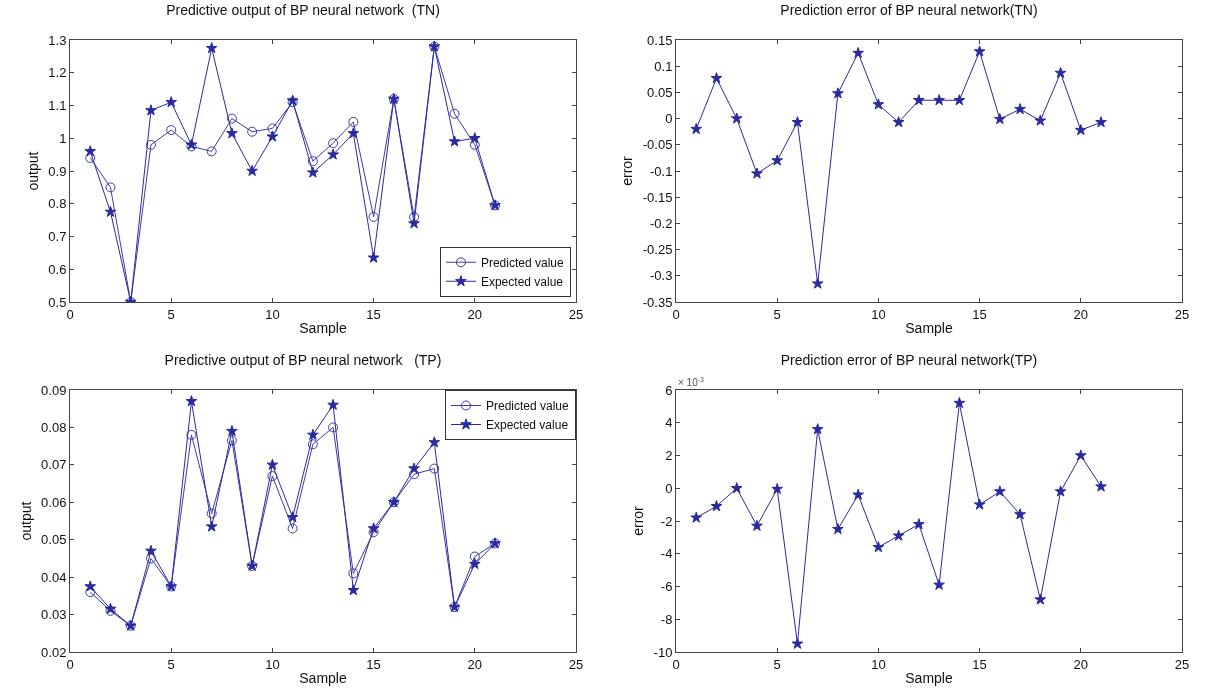 The width and height of the screenshot is (1212, 700). I want to click on chart-title: Predictive output of BP neural network (TN), so click(303, 10).